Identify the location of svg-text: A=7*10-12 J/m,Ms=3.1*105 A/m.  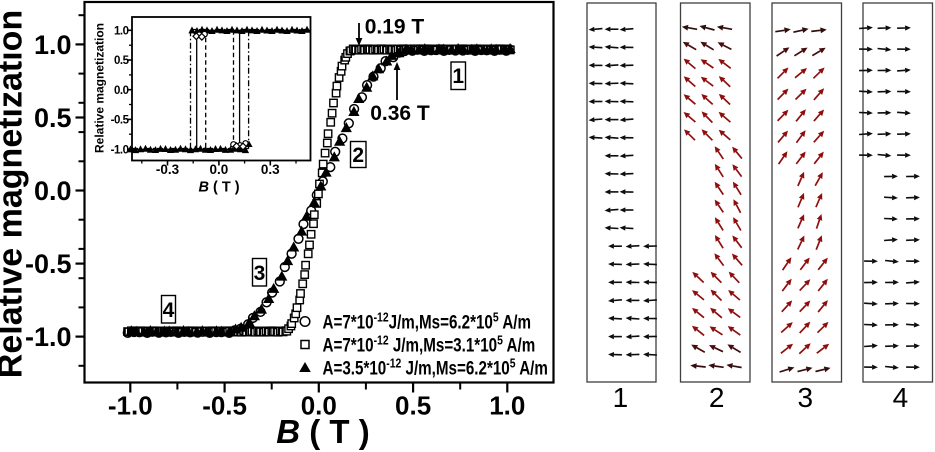
(429, 344).